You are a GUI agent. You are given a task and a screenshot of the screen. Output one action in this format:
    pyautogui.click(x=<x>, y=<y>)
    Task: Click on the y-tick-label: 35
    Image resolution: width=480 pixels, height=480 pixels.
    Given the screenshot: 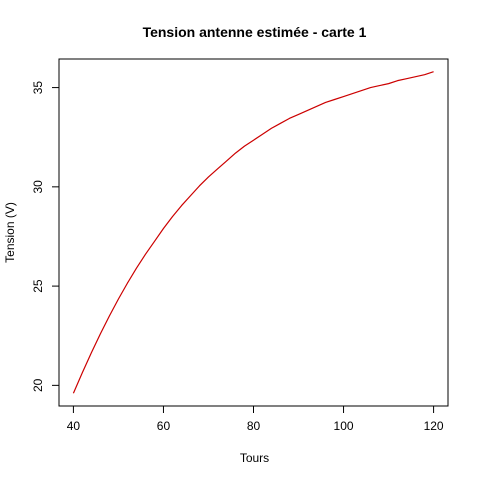 What is the action you would take?
    pyautogui.click(x=38, y=88)
    